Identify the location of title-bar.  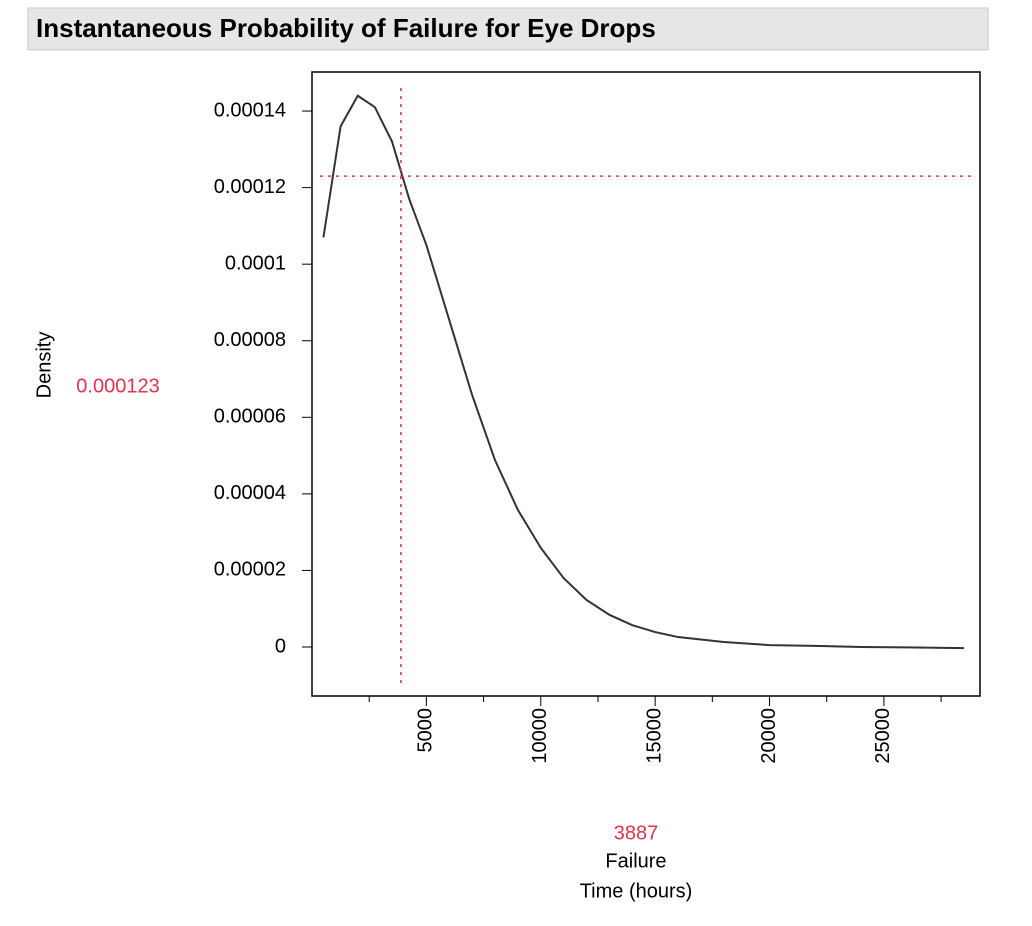
(508, 29).